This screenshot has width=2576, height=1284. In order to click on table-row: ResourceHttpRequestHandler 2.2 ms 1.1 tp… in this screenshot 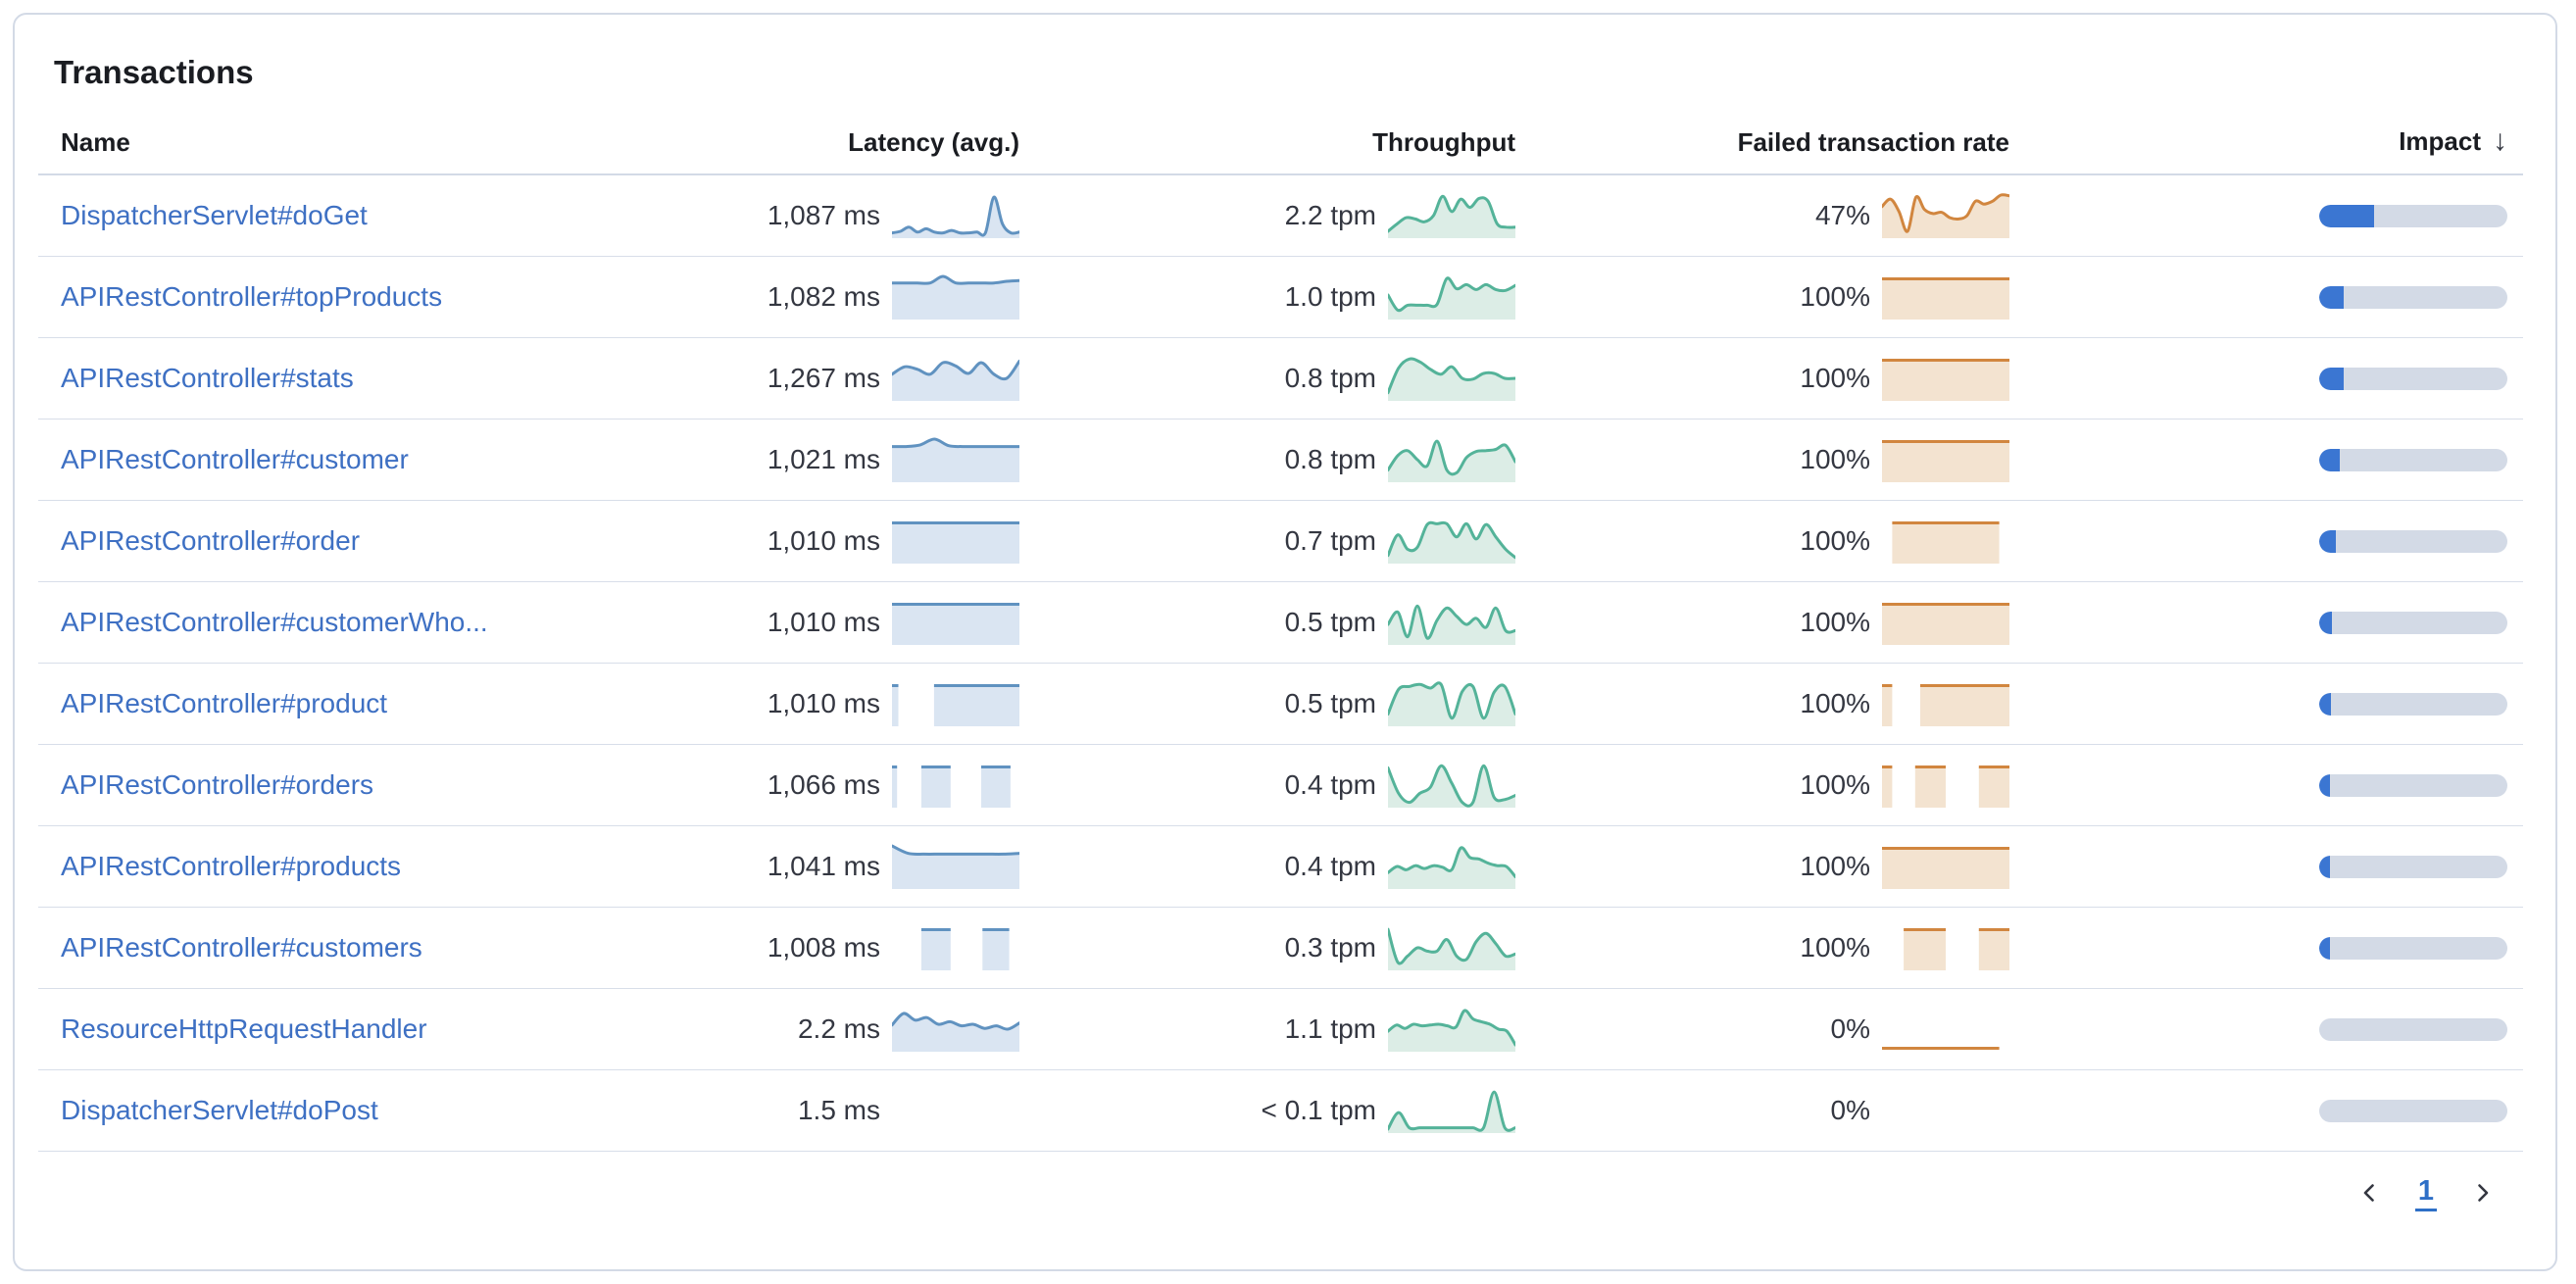, I will do `click(1280, 1029)`.